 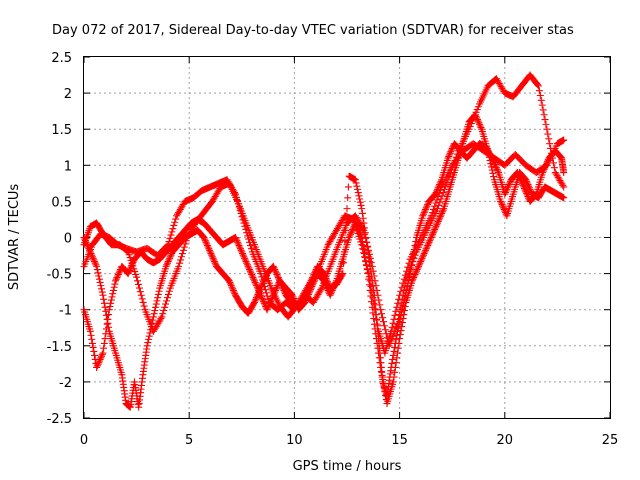 I want to click on x-tick-label: 10, so click(x=294, y=440).